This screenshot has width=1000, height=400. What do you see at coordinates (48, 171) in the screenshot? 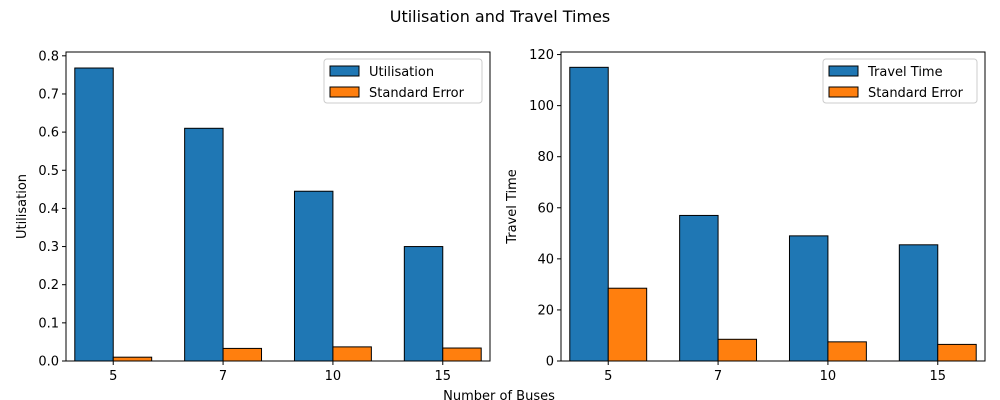
I see `utilisation-y-tick-label: 0.5` at bounding box center [48, 171].